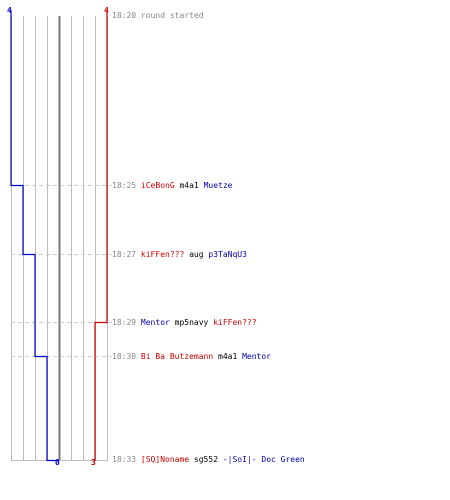 This screenshot has width=450, height=500. I want to click on killer-name: [SQ]Noname, so click(165, 459).